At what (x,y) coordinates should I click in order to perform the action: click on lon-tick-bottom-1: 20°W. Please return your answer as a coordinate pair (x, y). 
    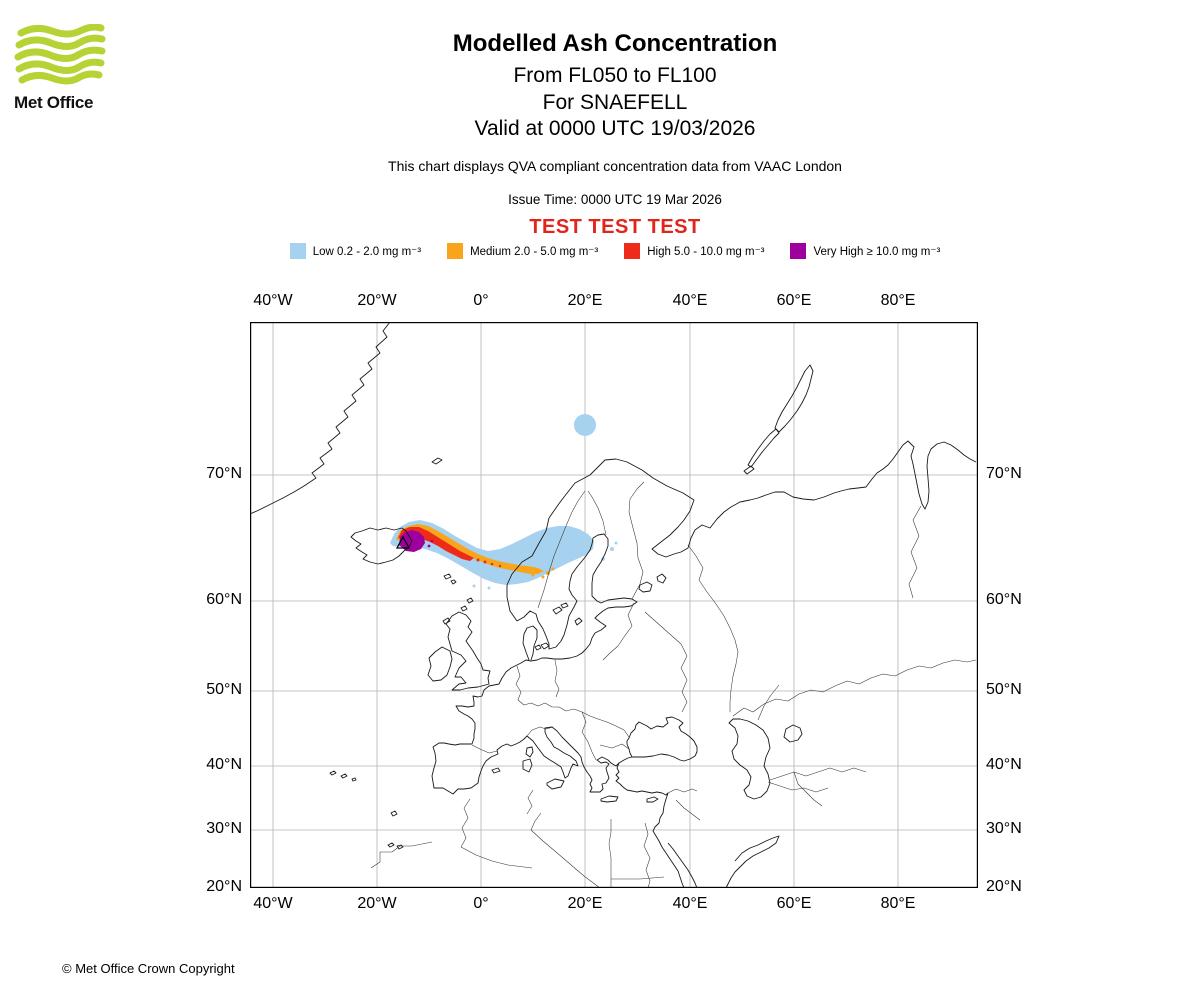
    Looking at the image, I should click on (377, 903).